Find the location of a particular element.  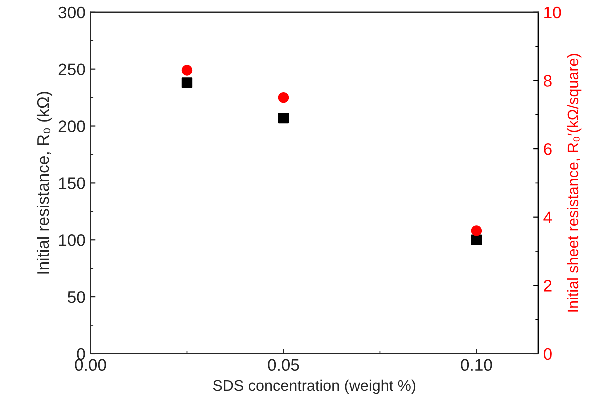

x-tick-label: 0.05 is located at coordinates (284, 365).